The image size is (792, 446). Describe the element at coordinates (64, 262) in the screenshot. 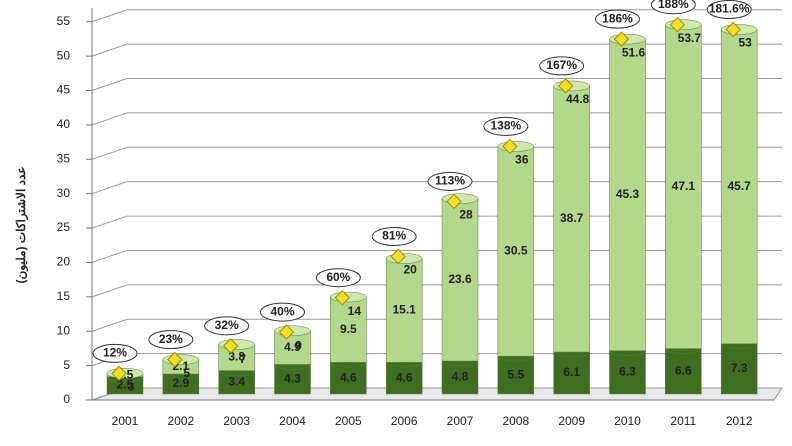

I see `y-tick-label: 20` at that location.